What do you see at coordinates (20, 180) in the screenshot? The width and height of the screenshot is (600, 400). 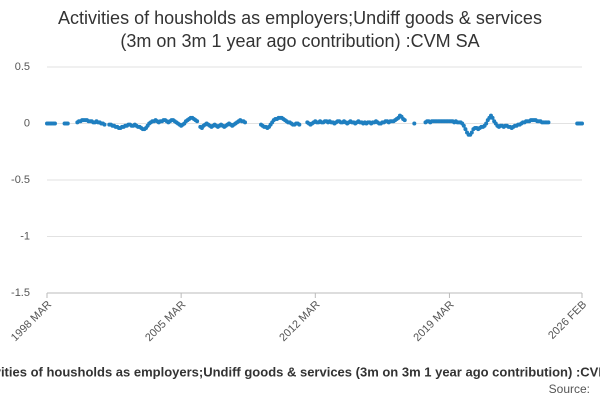 I see `y-tick-label: -0.5` at bounding box center [20, 180].